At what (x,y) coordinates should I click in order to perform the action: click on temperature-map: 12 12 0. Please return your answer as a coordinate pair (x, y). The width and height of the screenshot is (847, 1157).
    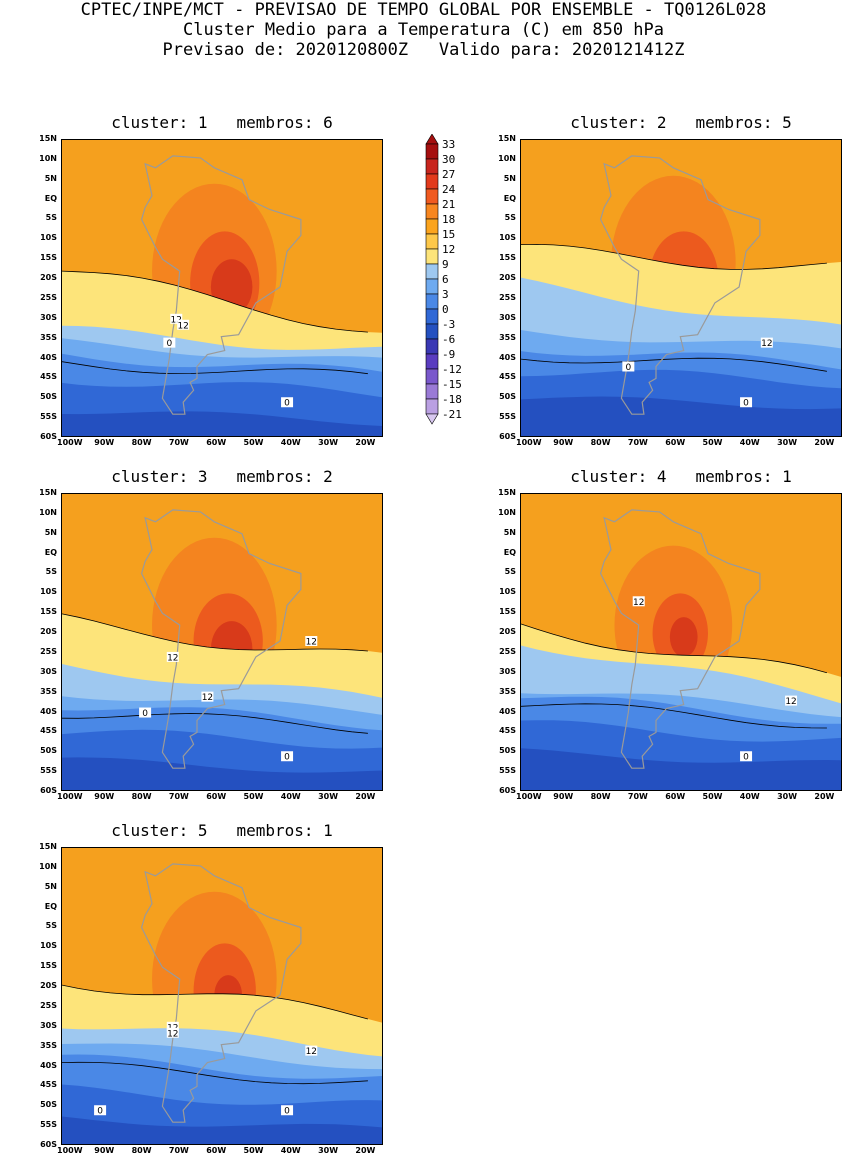
    Looking at the image, I should click on (681, 642).